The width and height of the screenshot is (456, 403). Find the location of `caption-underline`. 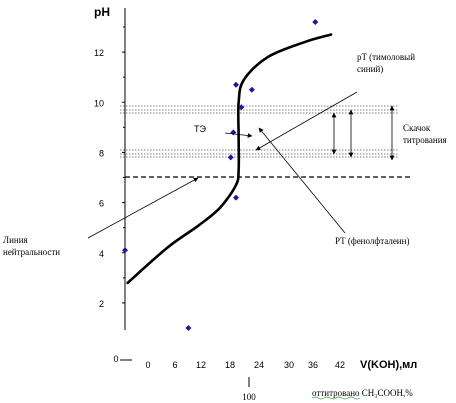

caption-underline is located at coordinates (336, 398).